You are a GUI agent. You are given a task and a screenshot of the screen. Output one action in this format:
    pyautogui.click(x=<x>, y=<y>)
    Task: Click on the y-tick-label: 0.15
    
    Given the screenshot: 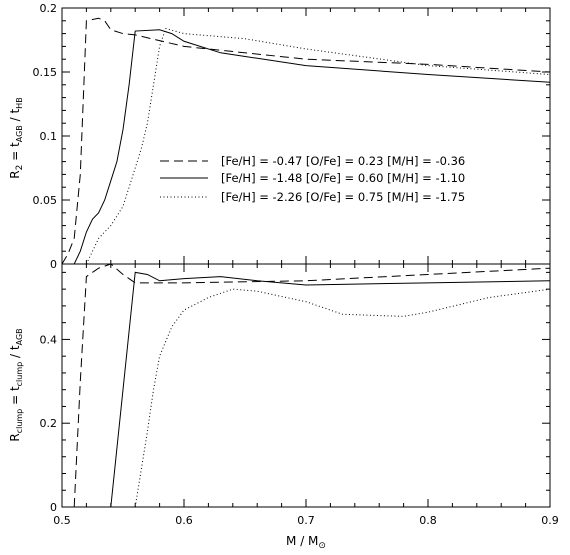 What is the action you would take?
    pyautogui.click(x=45, y=72)
    